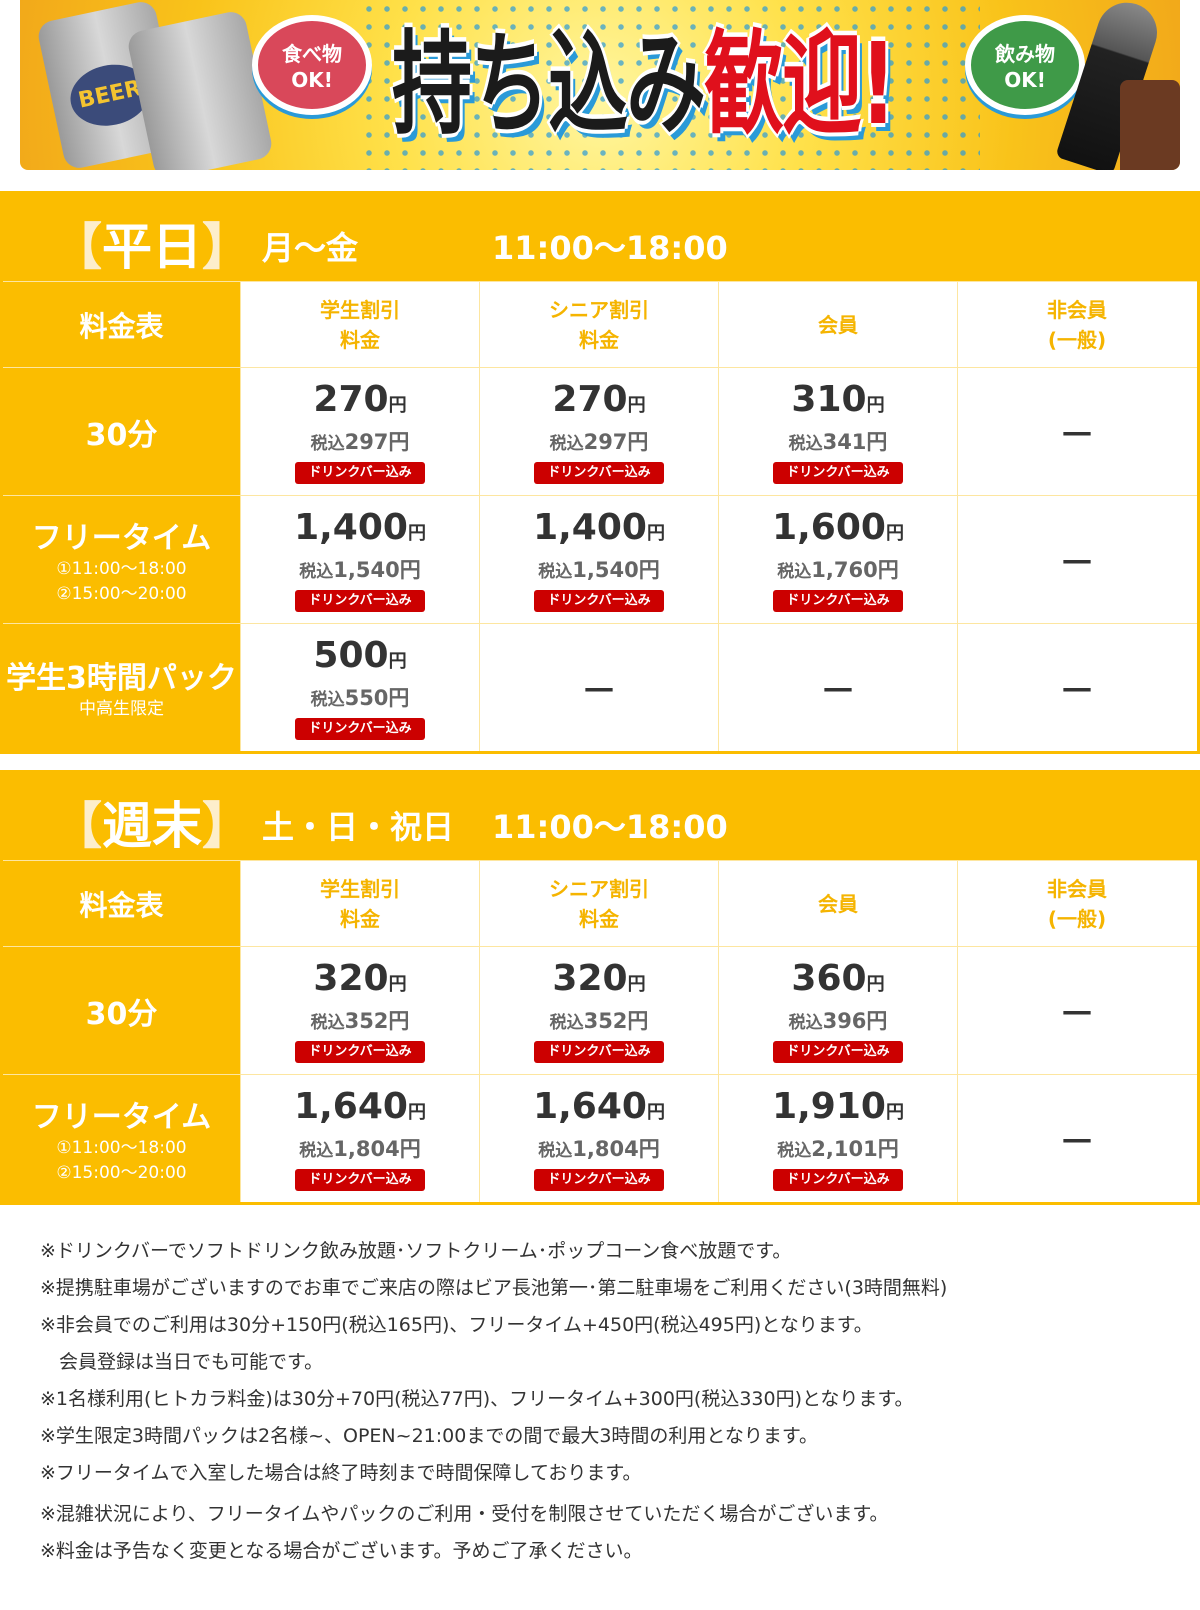 Image resolution: width=1200 pixels, height=1610 pixels. I want to click on banner-dots, so click(670, 85).